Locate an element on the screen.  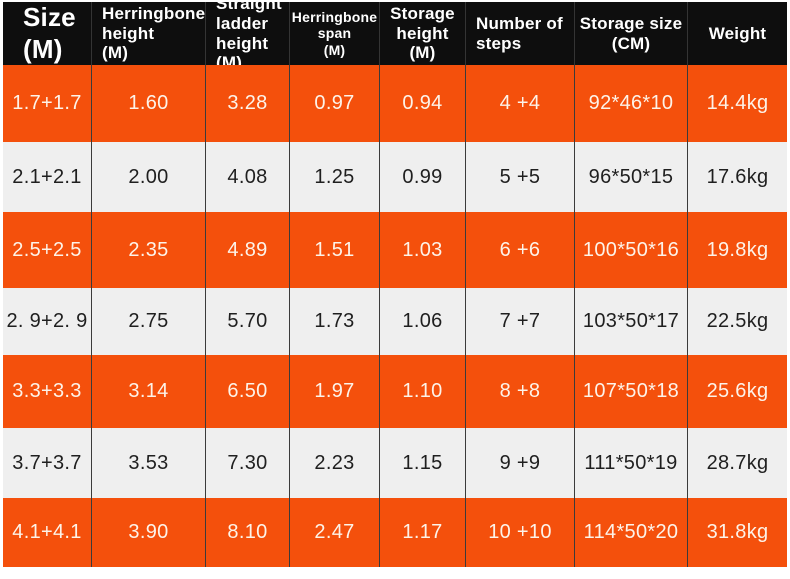
cell-number-of-steps: 8 +8 is located at coordinates (520, 391).